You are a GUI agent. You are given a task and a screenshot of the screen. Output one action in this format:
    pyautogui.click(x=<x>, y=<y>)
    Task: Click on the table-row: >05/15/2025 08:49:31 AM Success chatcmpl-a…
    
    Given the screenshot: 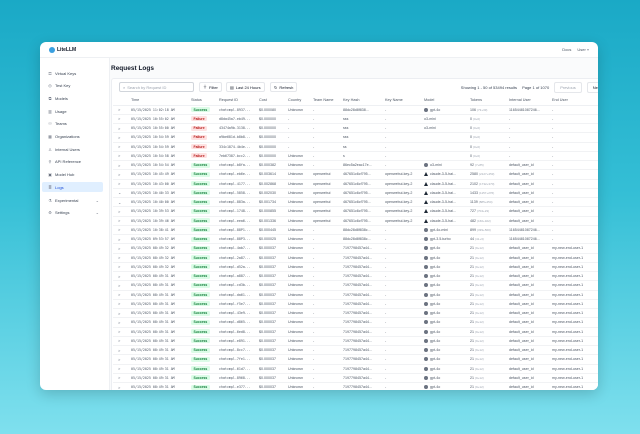 What is the action you would take?
    pyautogui.click(x=355, y=276)
    